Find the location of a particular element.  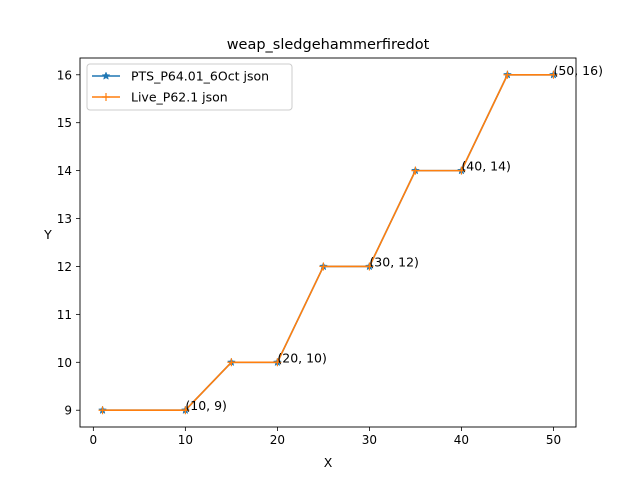

y-tick-label: 10 is located at coordinates (64, 363).